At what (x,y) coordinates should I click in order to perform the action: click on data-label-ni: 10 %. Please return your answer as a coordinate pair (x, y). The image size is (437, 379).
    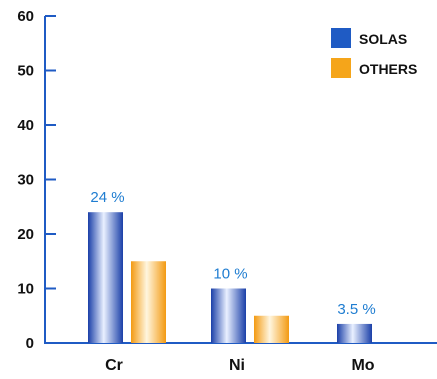
    Looking at the image, I should click on (230, 274).